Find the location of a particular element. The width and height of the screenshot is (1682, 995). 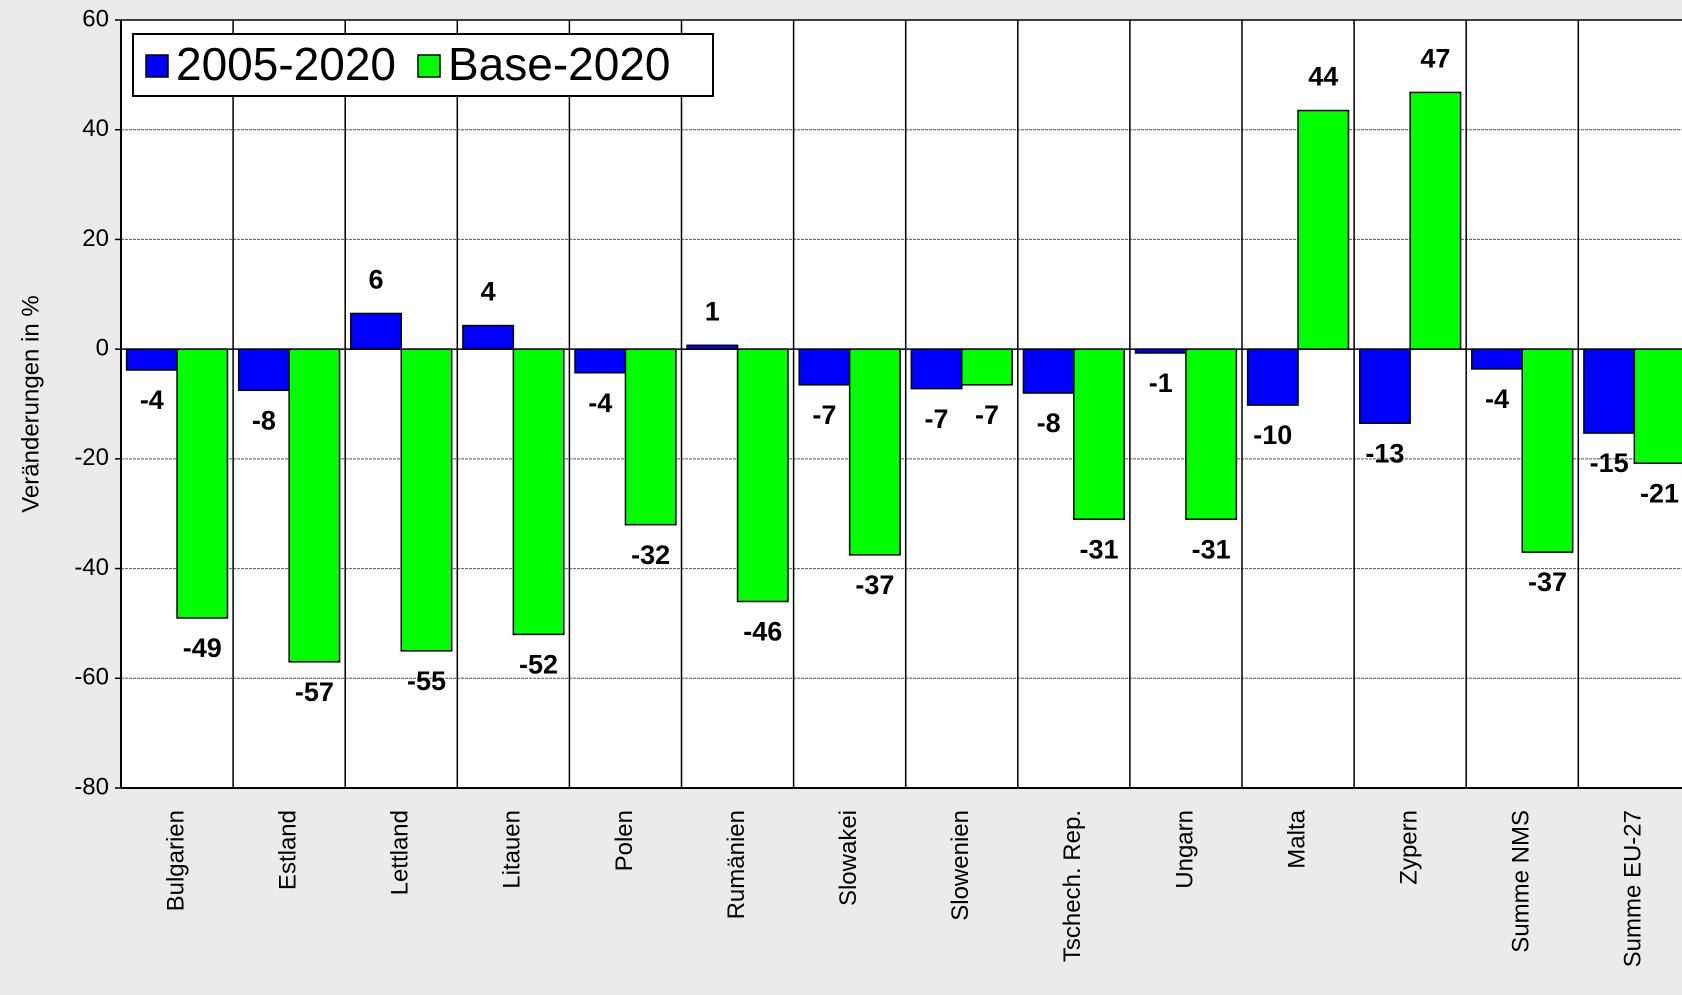

x-tick-label: Rumänien is located at coordinates (736, 864).